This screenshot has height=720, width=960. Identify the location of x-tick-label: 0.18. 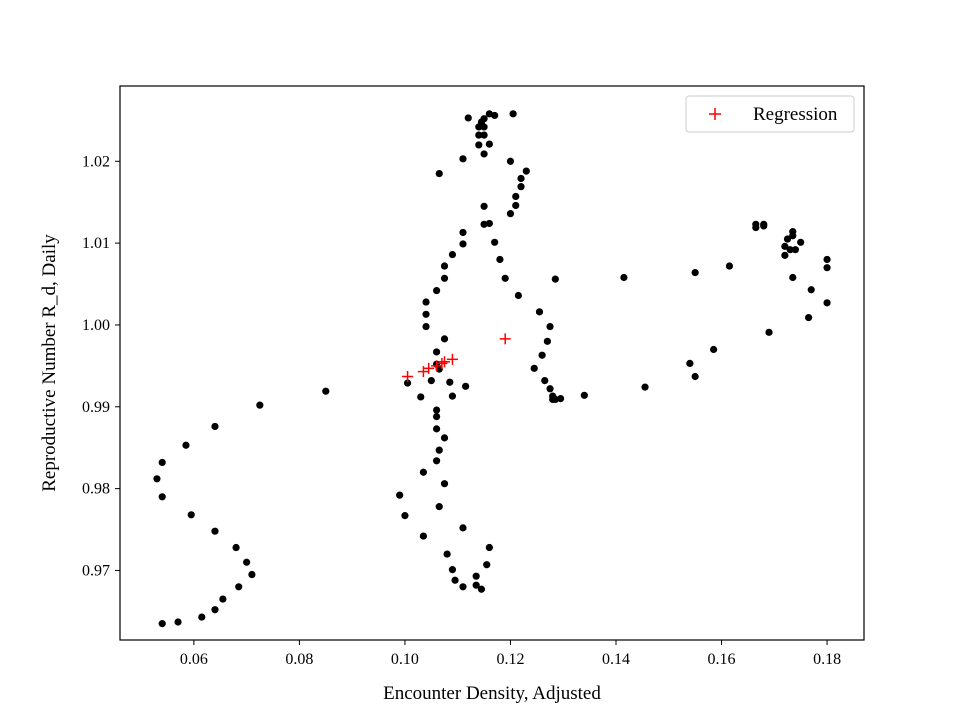
(827, 659).